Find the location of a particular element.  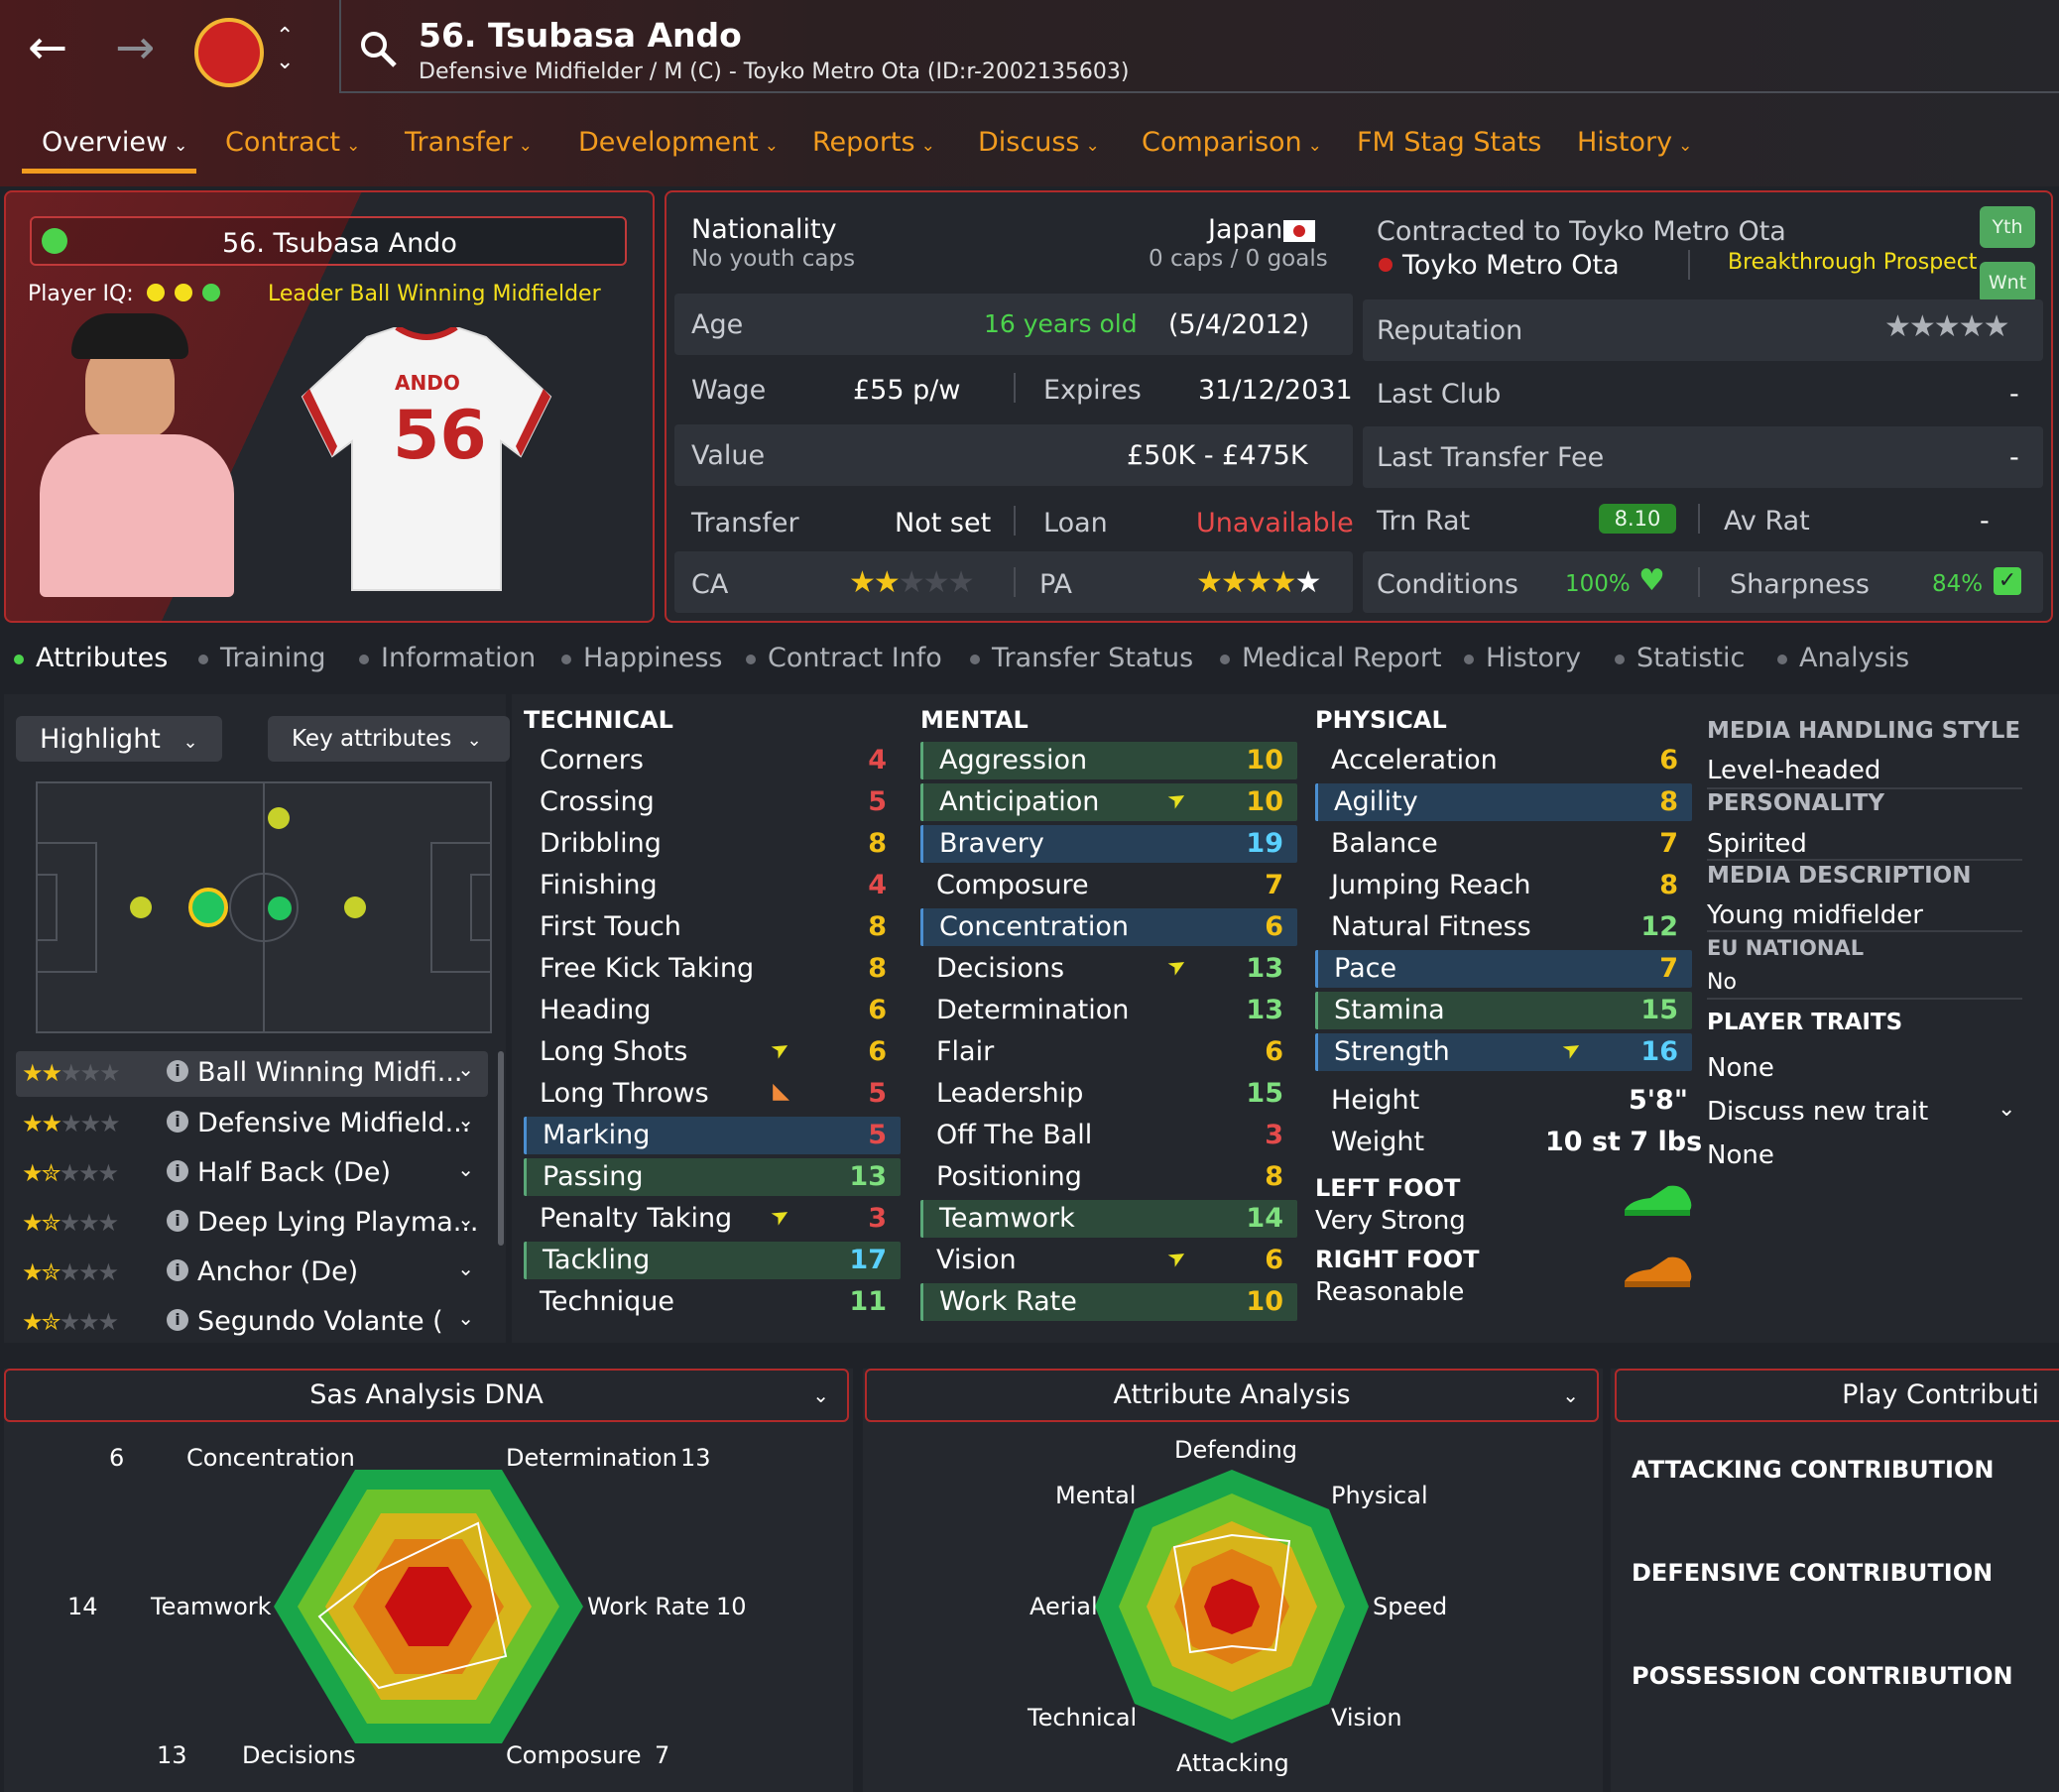

role-row: ★★★★★ i Ball Winning Midfi... ⌄ is located at coordinates (252, 1074).